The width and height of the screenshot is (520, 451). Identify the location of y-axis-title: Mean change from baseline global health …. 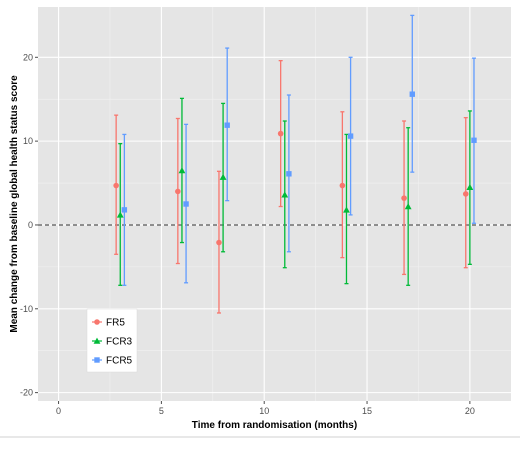
(14, 204).